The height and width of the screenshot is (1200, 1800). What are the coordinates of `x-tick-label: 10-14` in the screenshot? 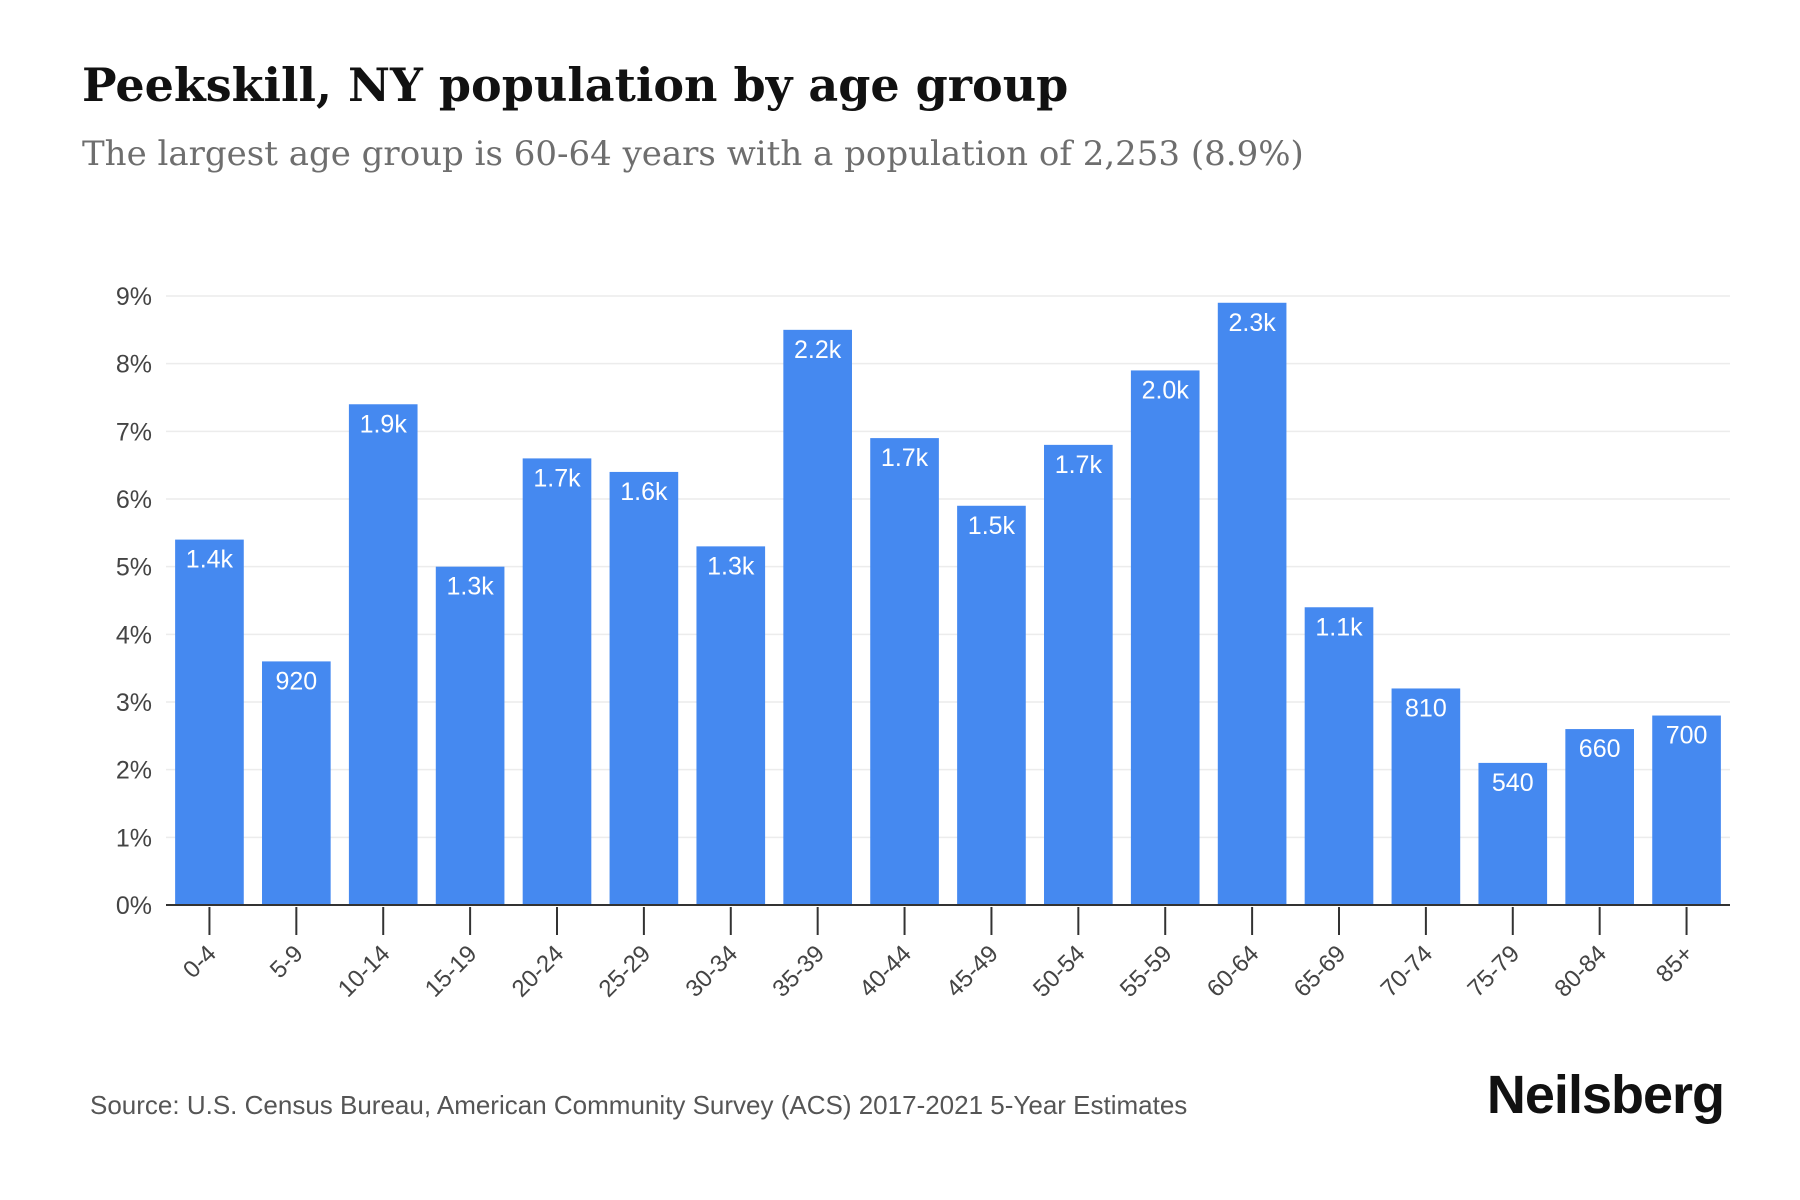 It's located at (364, 971).